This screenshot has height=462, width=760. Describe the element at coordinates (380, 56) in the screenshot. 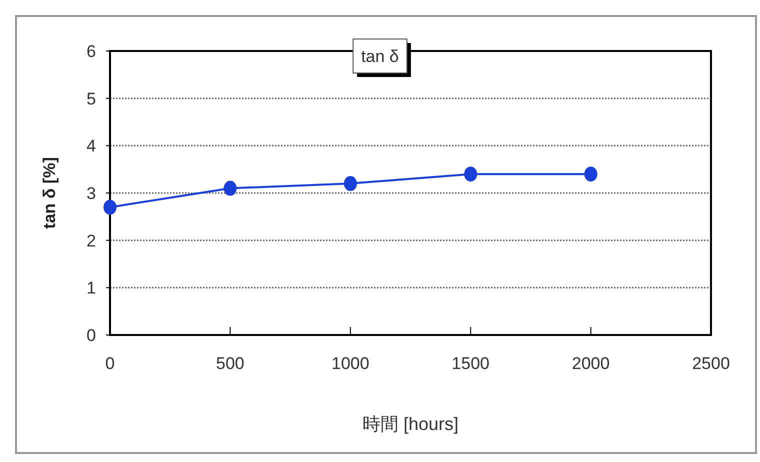

I see `chart-title: tan δ` at that location.